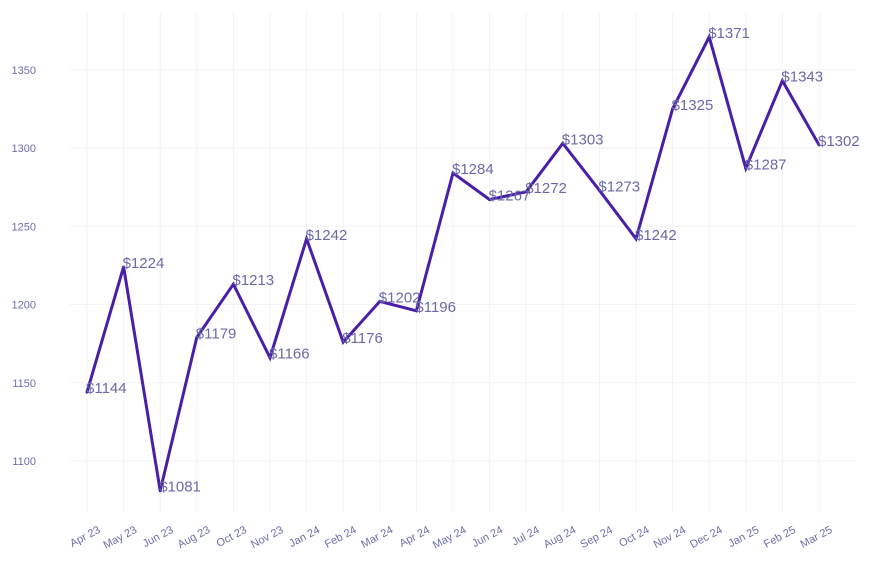  I want to click on x-tick-label: Aug 23, so click(194, 537).